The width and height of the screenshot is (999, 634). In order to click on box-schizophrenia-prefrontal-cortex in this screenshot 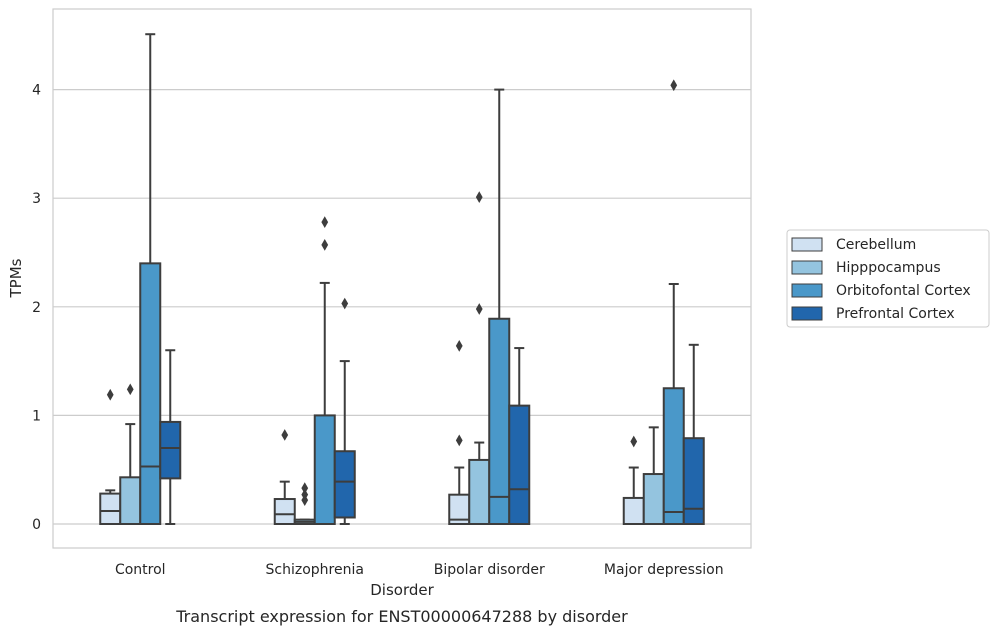, I will do `click(344, 411)`.